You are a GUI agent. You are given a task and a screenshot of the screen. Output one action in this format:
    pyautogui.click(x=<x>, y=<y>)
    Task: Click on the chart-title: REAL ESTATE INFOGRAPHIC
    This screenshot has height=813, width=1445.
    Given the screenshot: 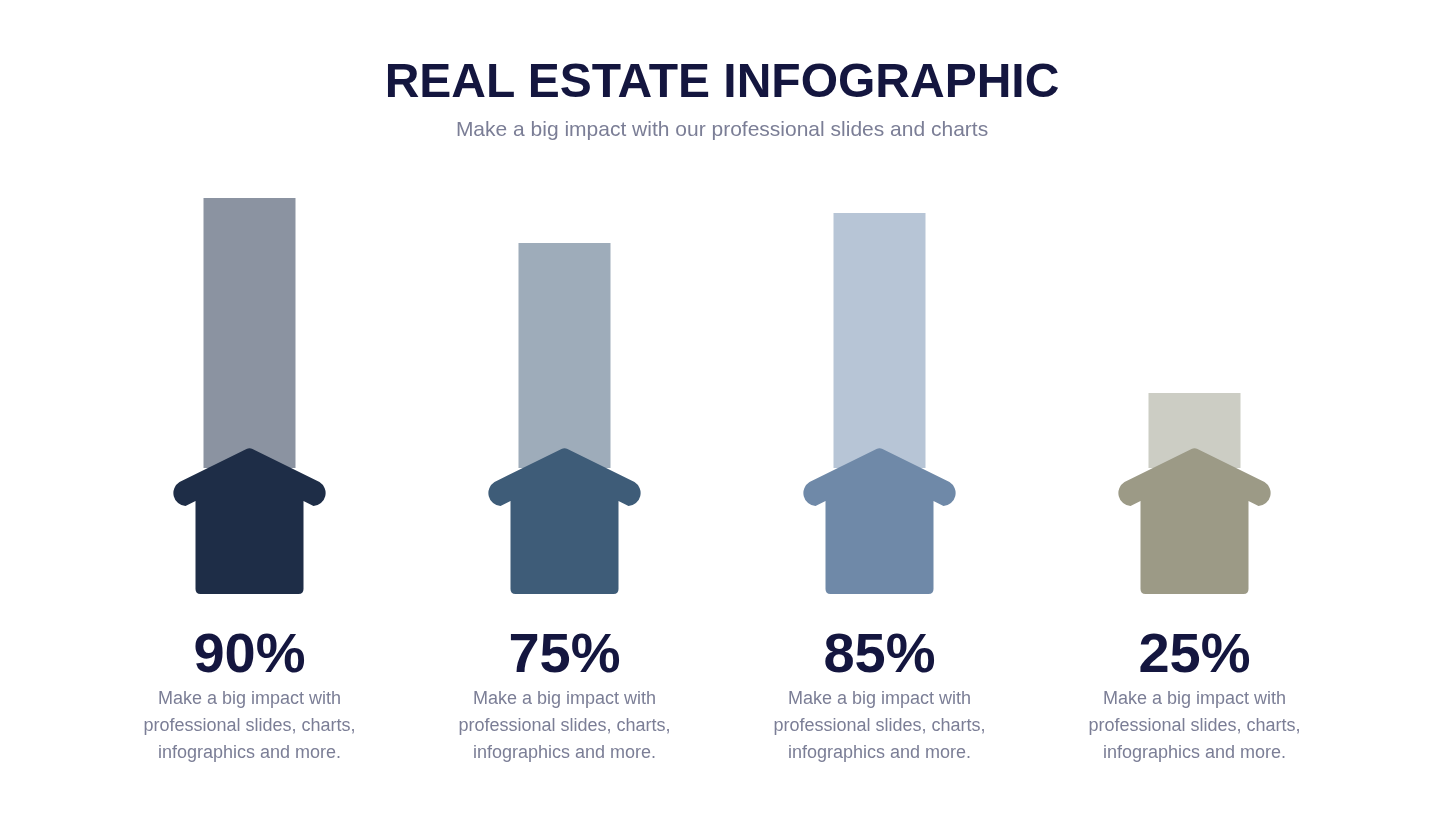 What is the action you would take?
    pyautogui.click(x=722, y=80)
    